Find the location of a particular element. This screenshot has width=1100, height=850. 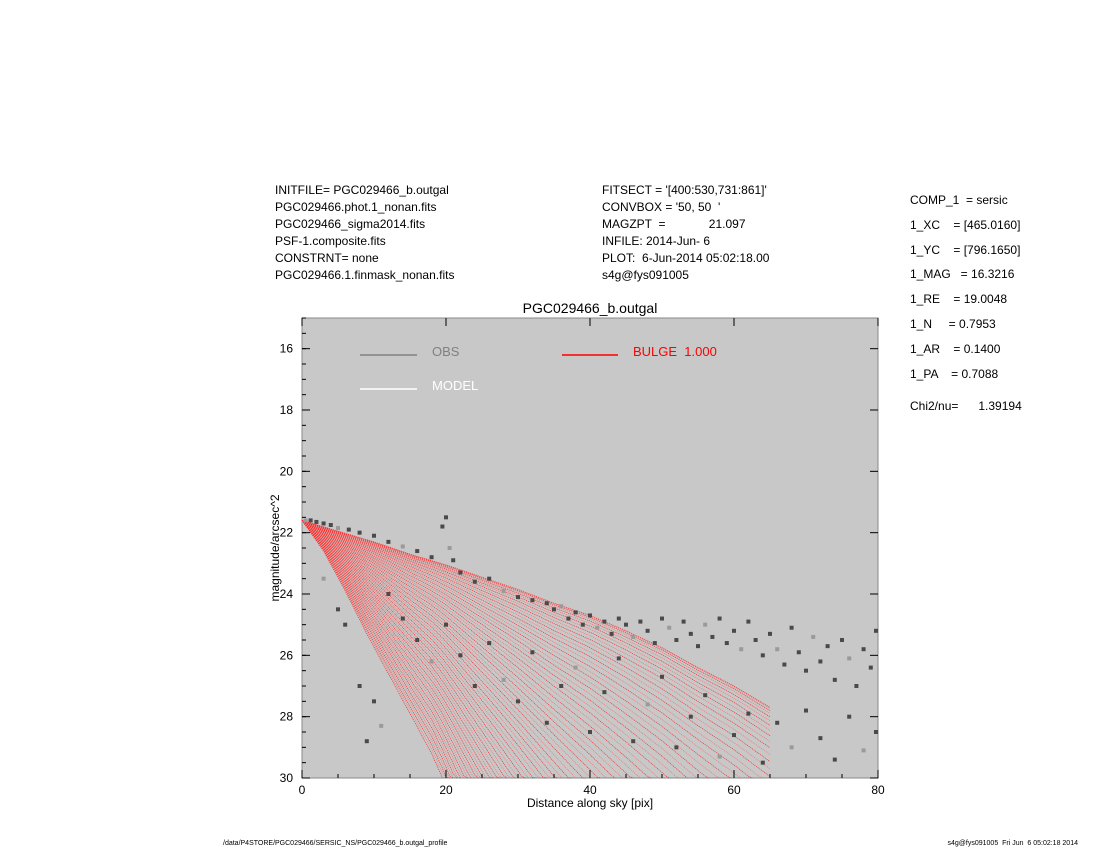

param-line: 1_AR = 0.1400 is located at coordinates (955, 348).